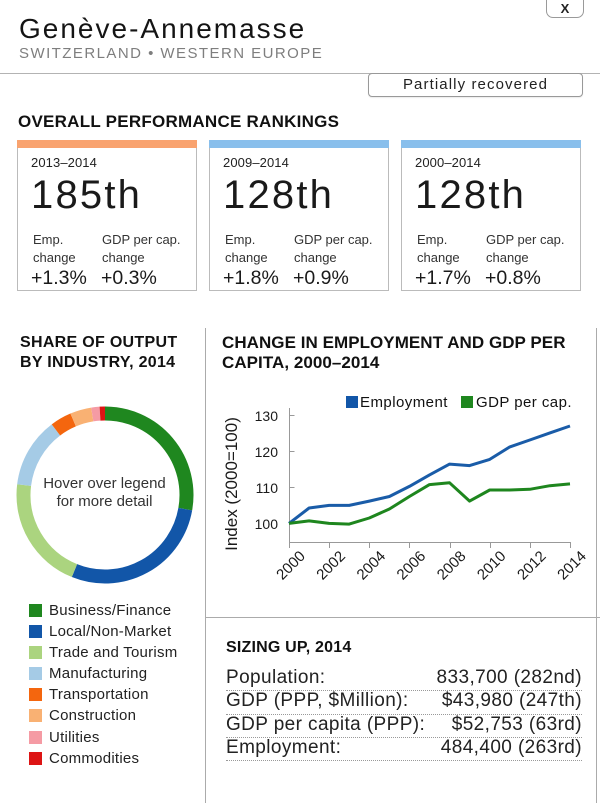 This screenshot has width=600, height=803. I want to click on svg-text: 2010, so click(492, 566).